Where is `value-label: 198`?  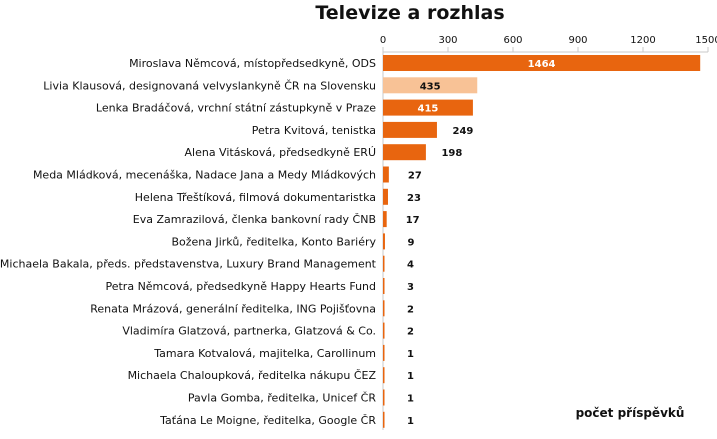 value-label: 198 is located at coordinates (451, 153).